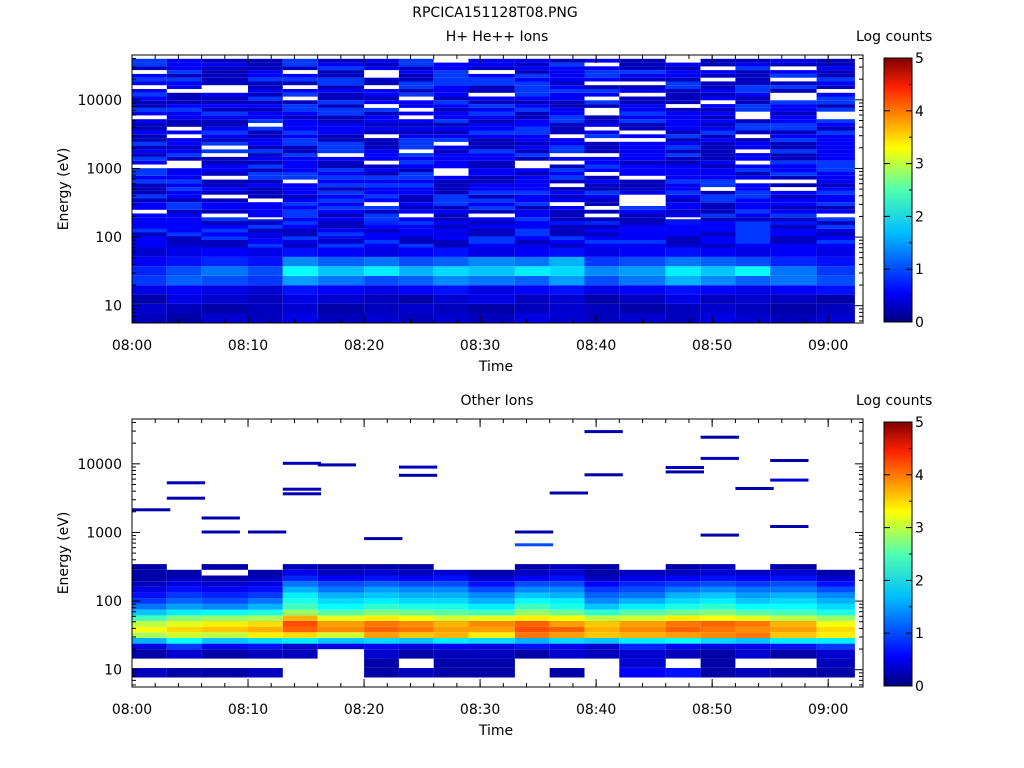  I want to click on x-tick-label: 08:20, so click(364, 346).